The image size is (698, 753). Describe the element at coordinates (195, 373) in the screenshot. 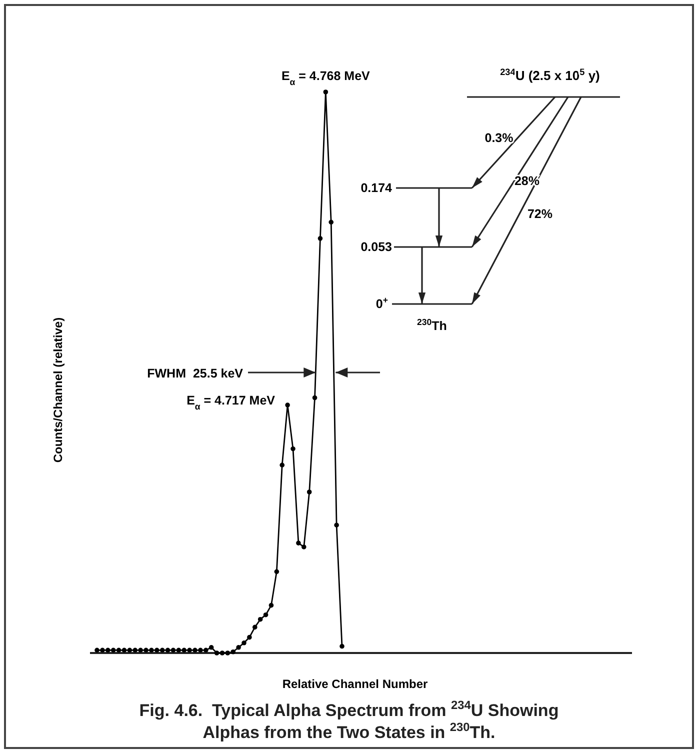

I see `annotation: FWHM 25.5 keV` at that location.